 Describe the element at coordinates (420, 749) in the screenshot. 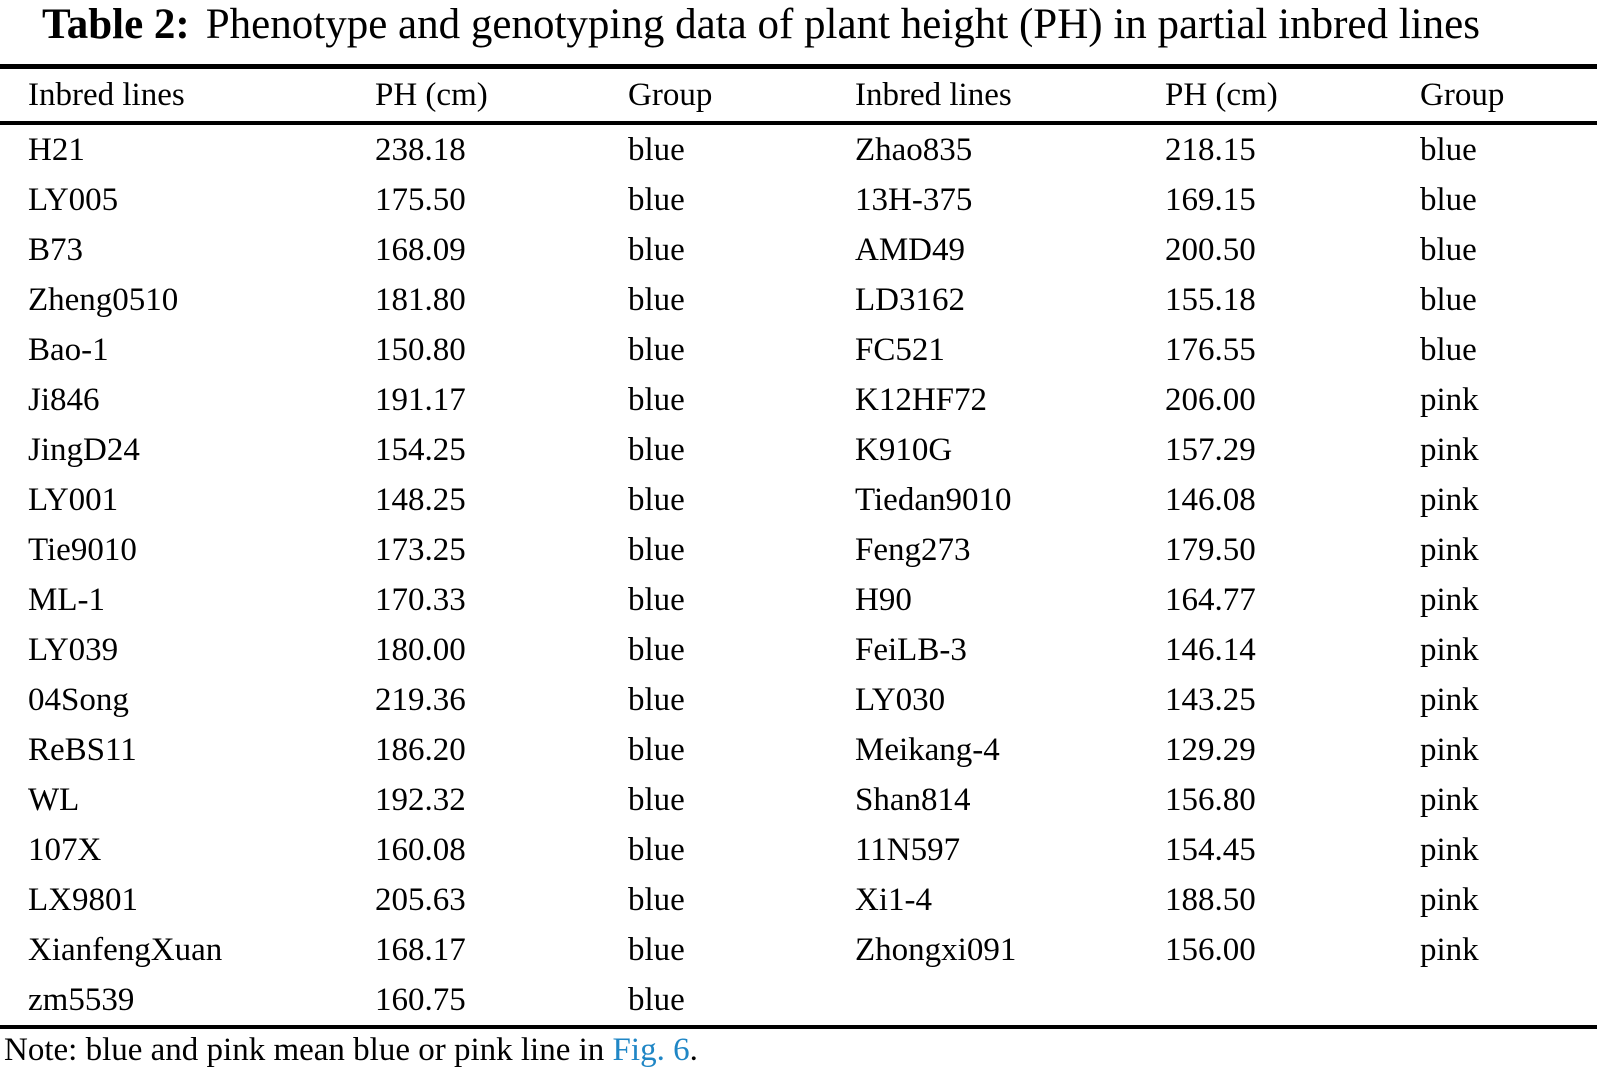

I see `ph-cell: 186.20` at that location.